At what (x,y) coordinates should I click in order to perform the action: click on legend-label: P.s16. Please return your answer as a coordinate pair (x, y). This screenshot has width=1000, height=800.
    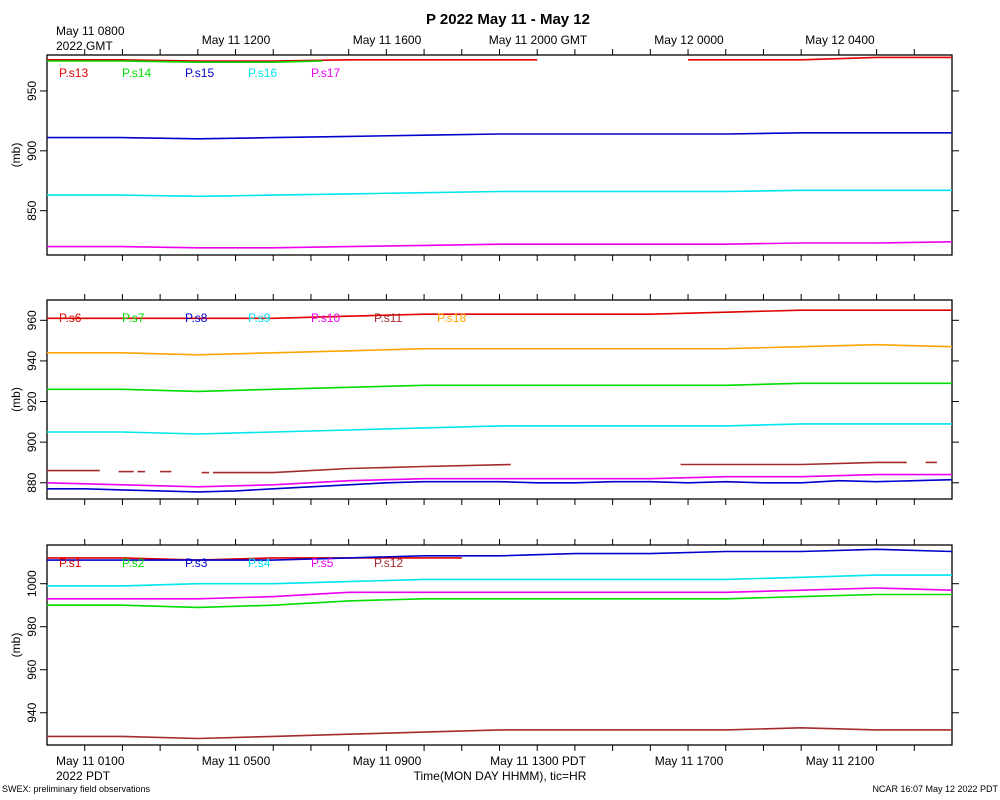
    Looking at the image, I should click on (262, 73).